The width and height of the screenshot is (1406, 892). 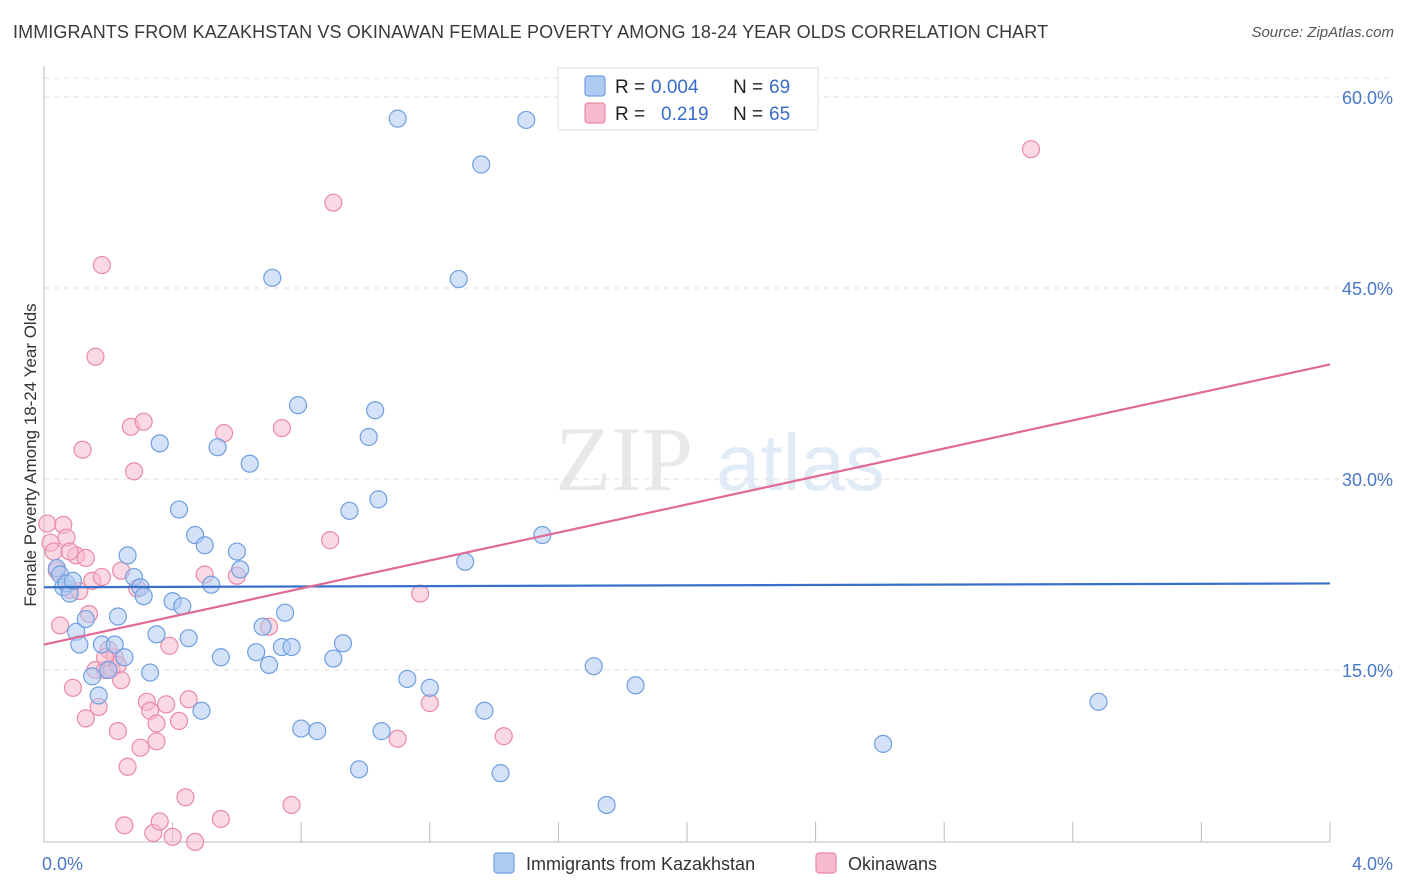 What do you see at coordinates (688, 99) in the screenshot?
I see `correlation-legend: R = 0.004 N = 69 R = 0.219 N = 65` at bounding box center [688, 99].